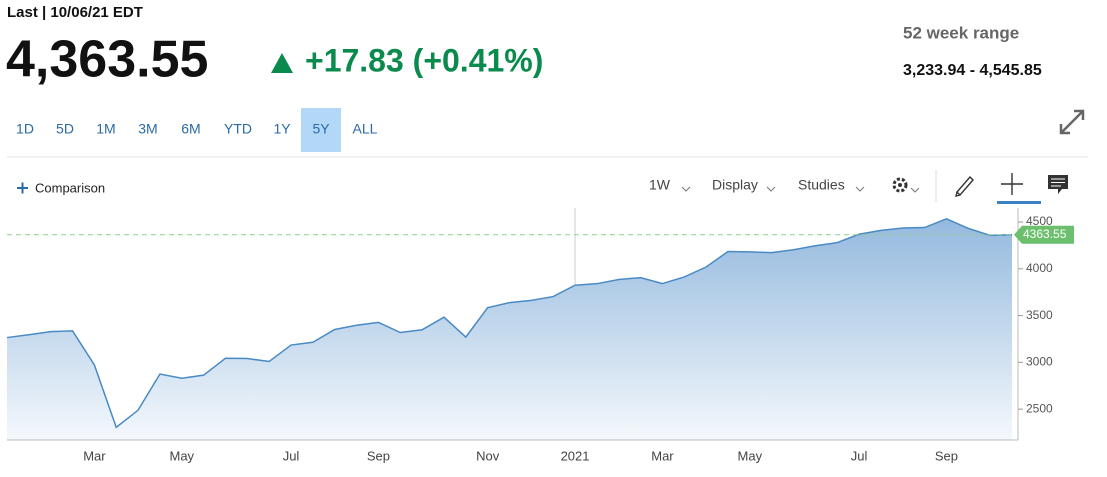 This screenshot has width=1107, height=477. I want to click on studies-button: Studies, so click(831, 185).